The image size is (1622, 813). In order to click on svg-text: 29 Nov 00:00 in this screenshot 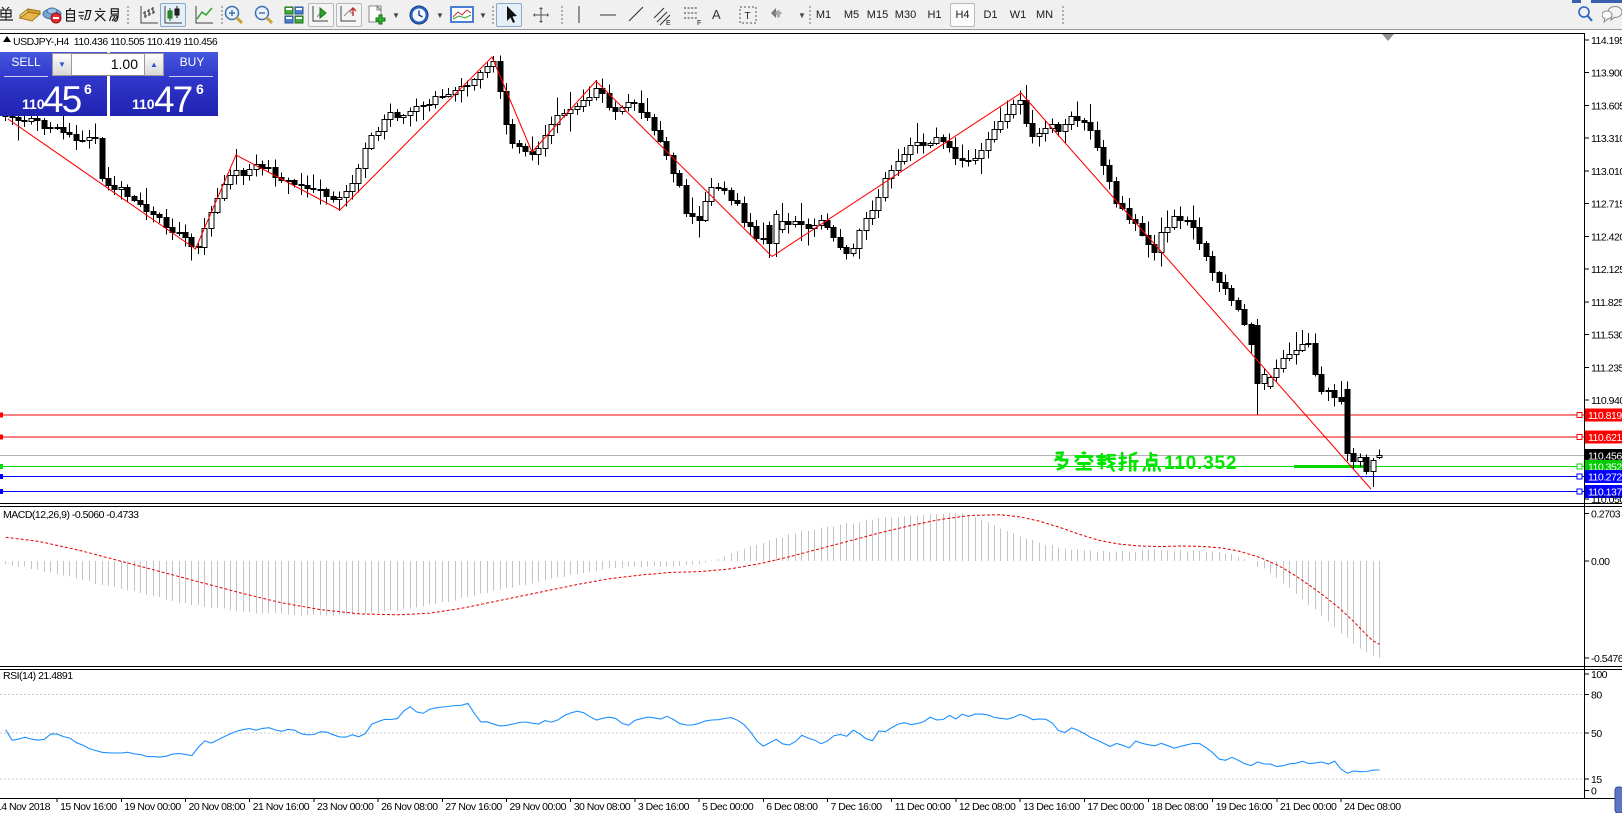, I will do `click(538, 807)`.